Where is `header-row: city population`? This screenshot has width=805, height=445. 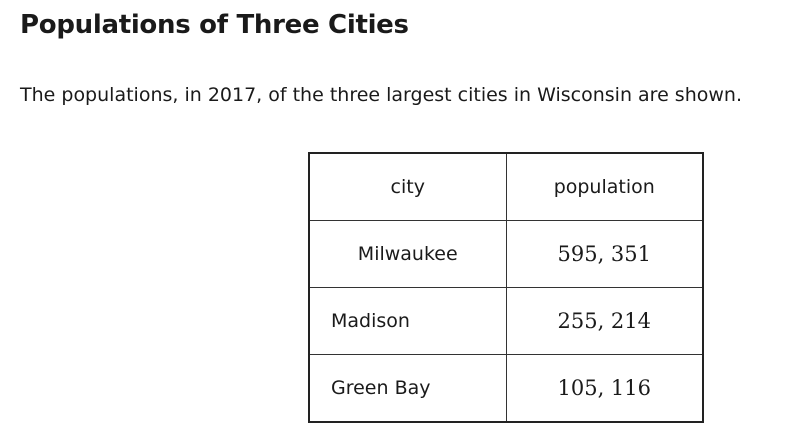
header-row: city population is located at coordinates (506, 186).